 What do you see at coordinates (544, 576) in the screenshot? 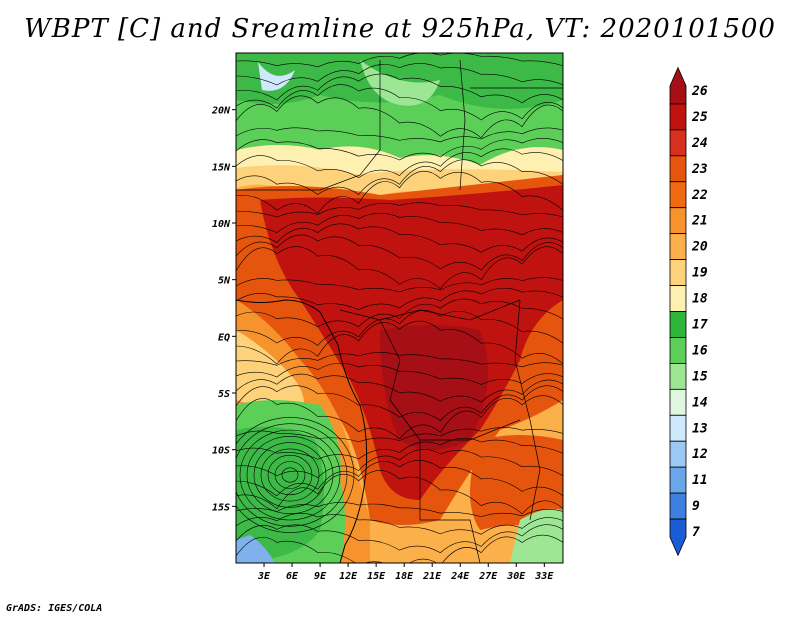
I see `lon-tick-label: 33E` at bounding box center [544, 576].